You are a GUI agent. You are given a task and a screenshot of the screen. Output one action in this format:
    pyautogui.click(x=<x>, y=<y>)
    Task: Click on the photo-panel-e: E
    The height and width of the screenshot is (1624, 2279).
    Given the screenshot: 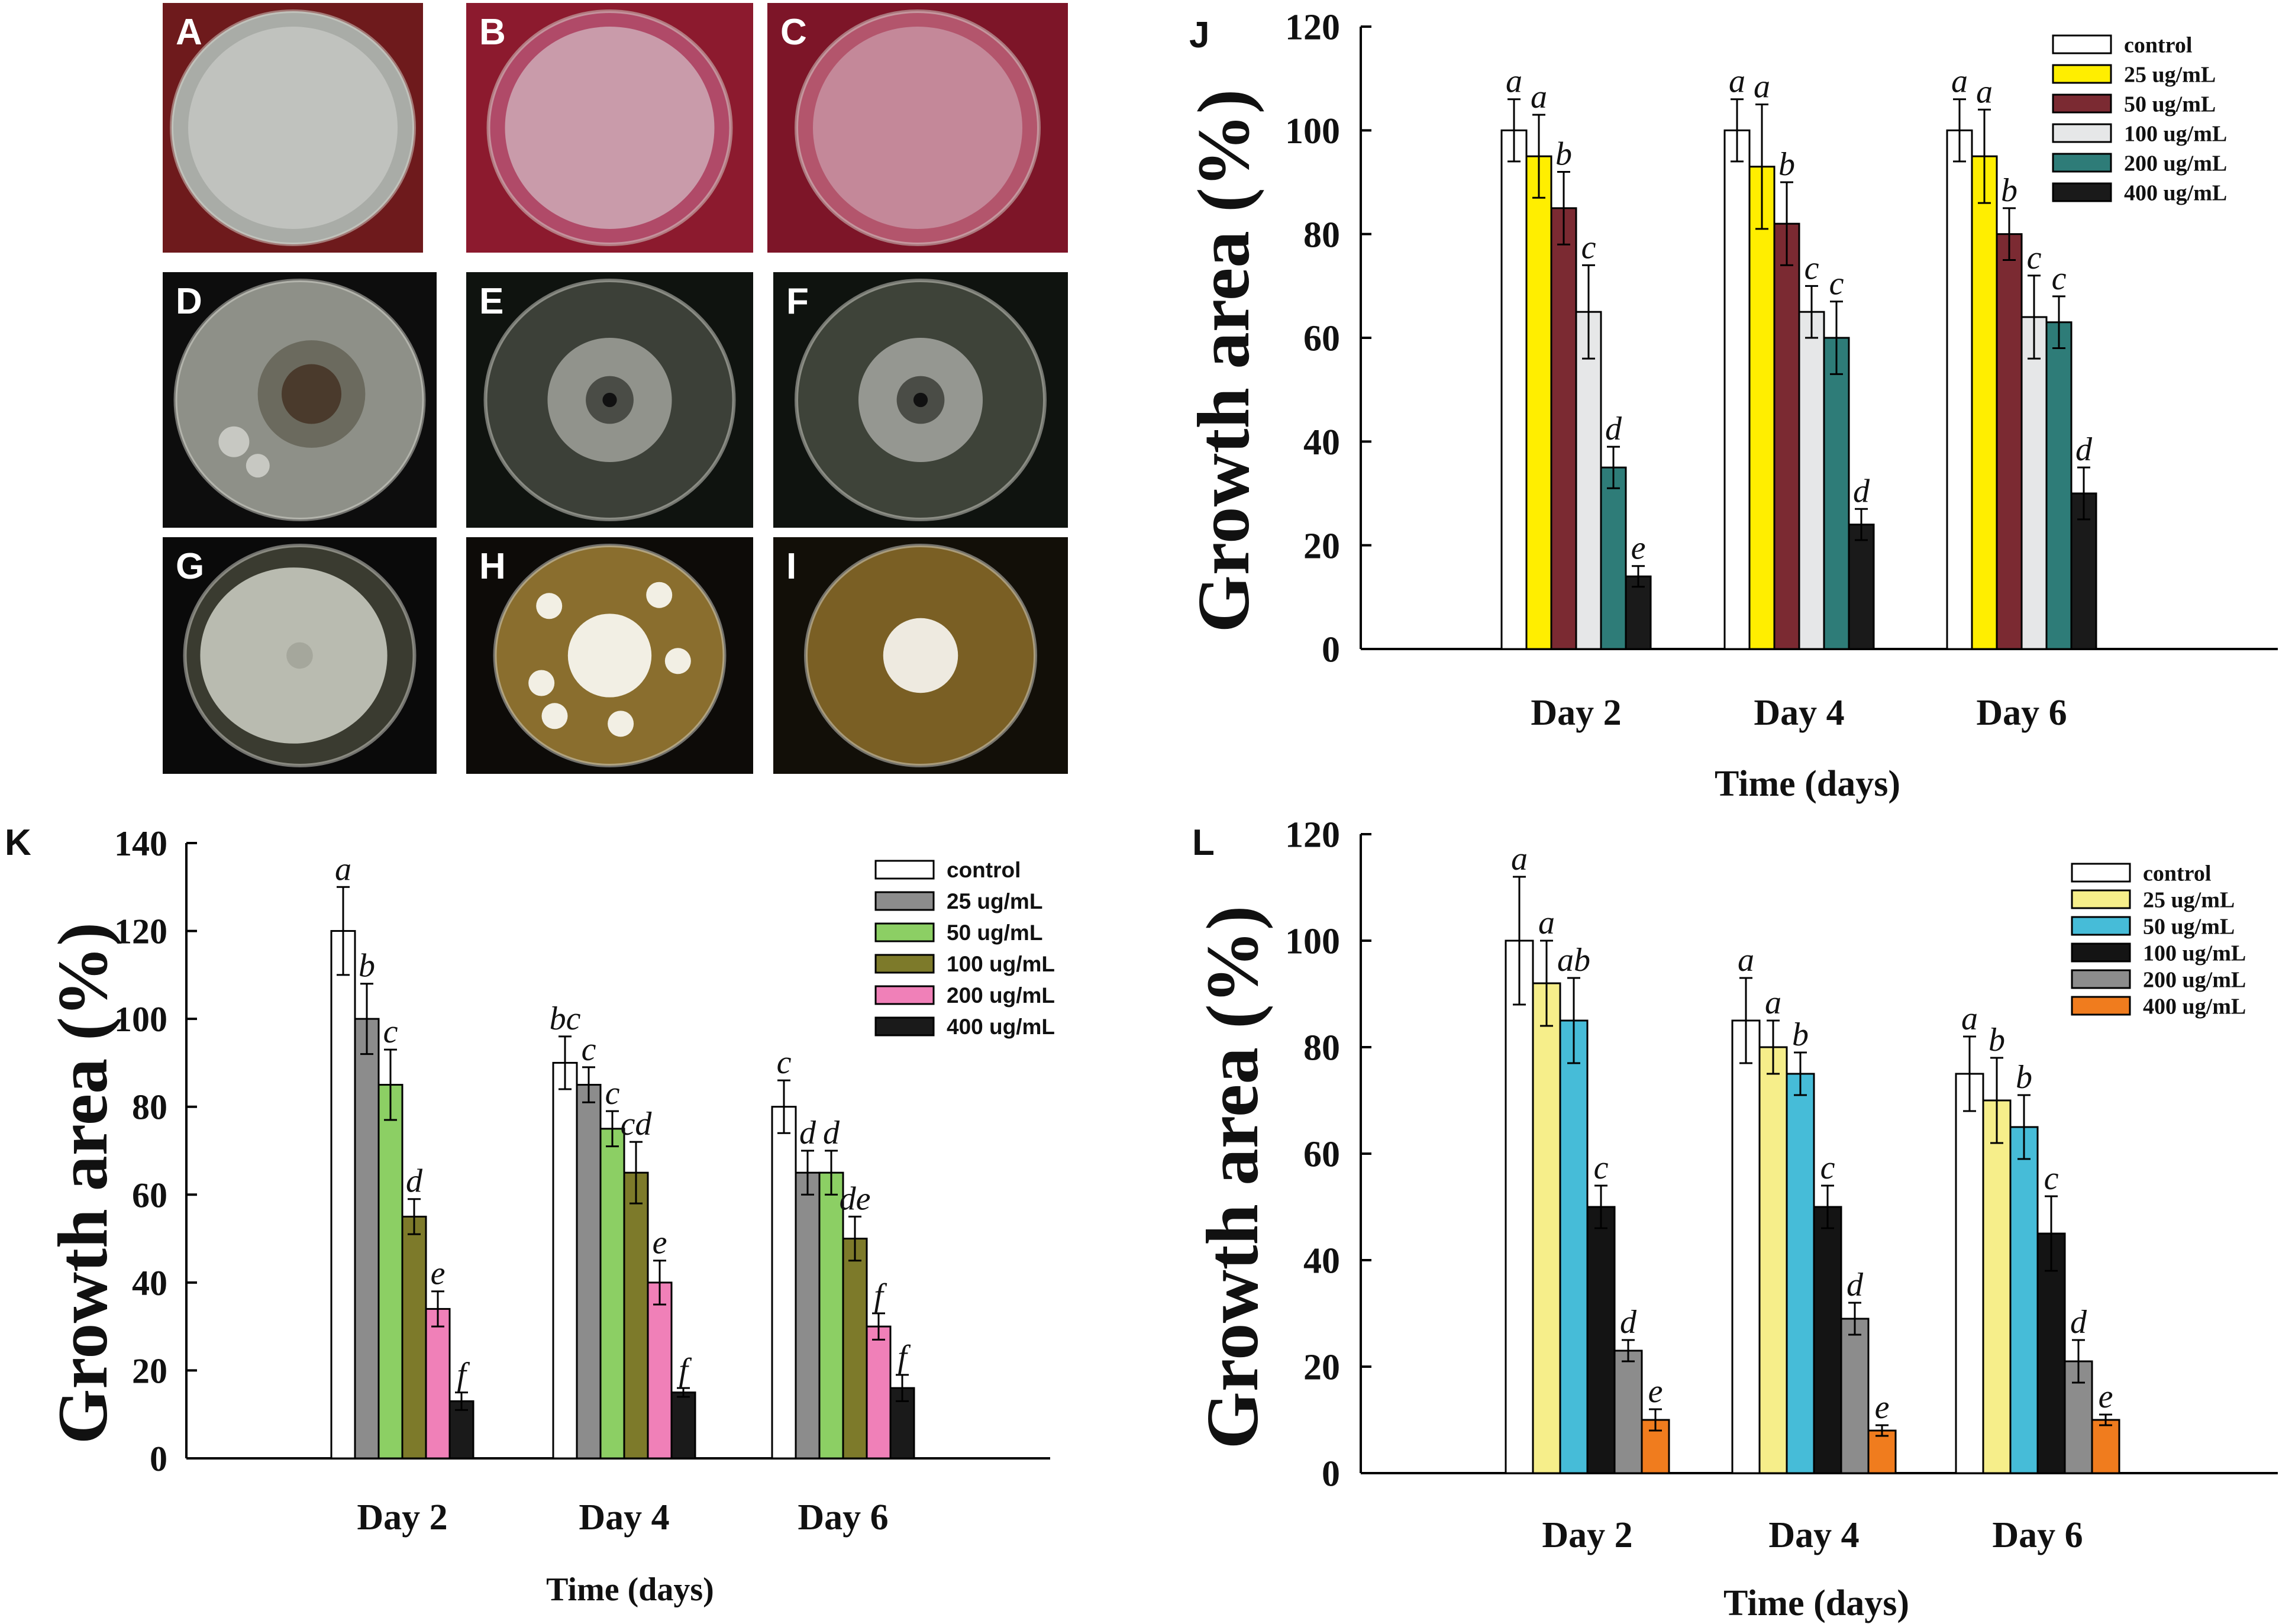 What is the action you would take?
    pyautogui.click(x=609, y=400)
    